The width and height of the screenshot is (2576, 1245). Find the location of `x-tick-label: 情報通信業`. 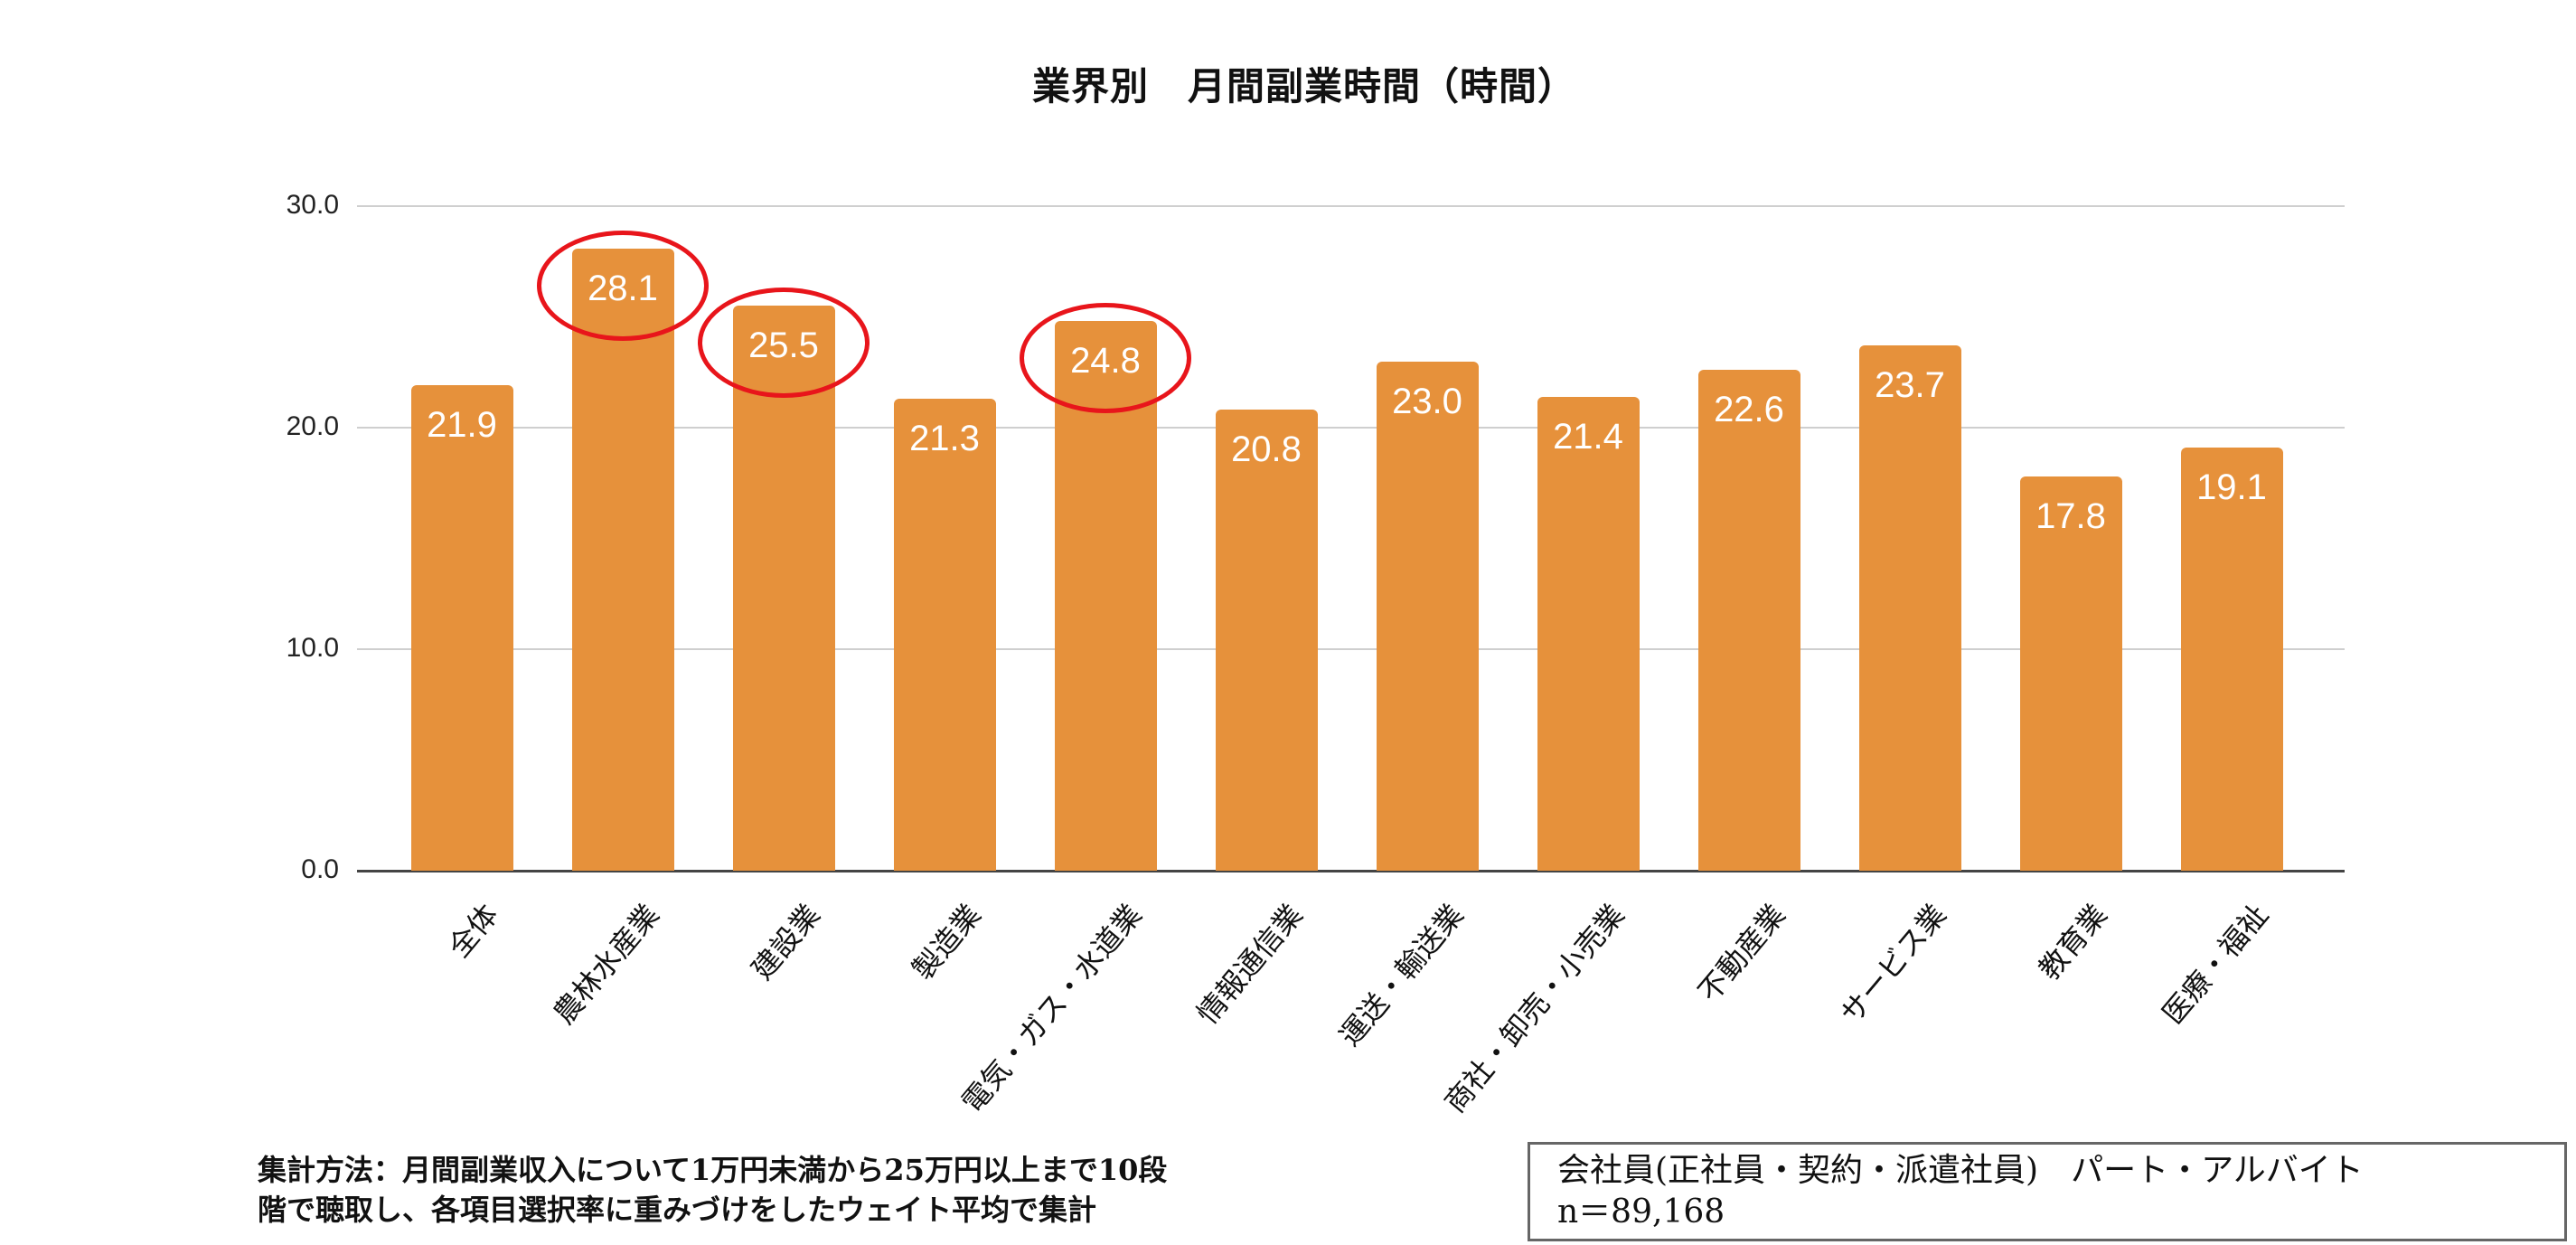

x-tick-label: 情報通信業 is located at coordinates (1250, 964).